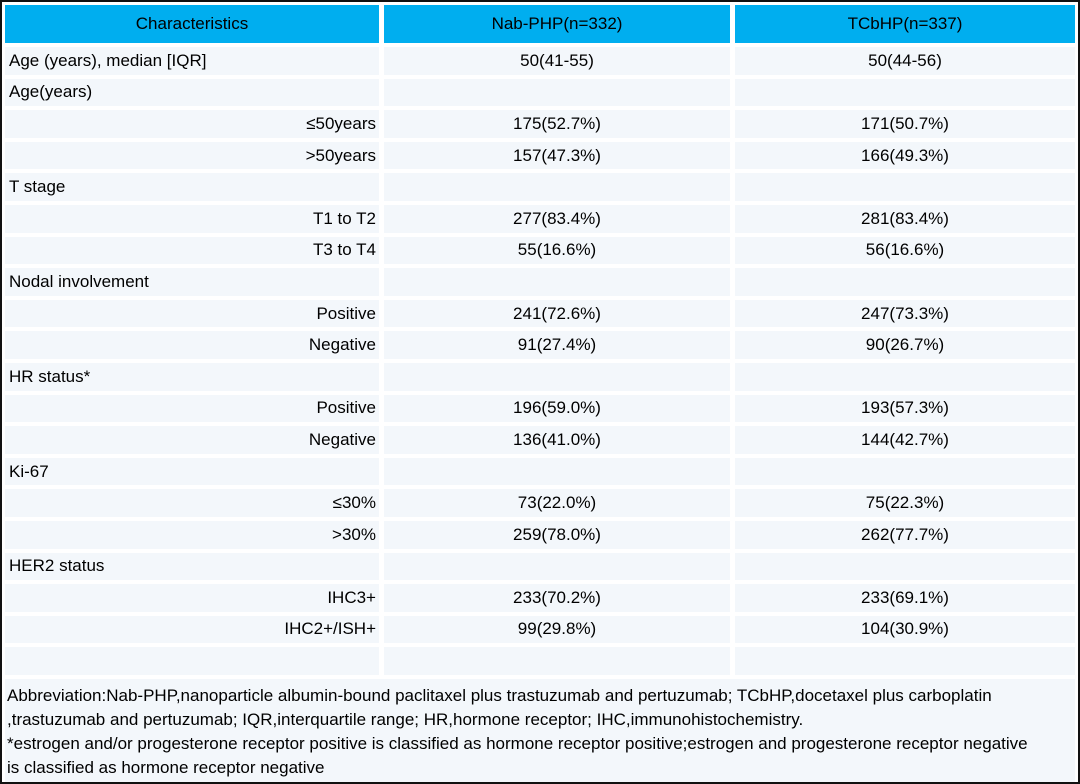 The image size is (1080, 784). I want to click on nab-php-value-cell: 233(70.2%), so click(557, 598).